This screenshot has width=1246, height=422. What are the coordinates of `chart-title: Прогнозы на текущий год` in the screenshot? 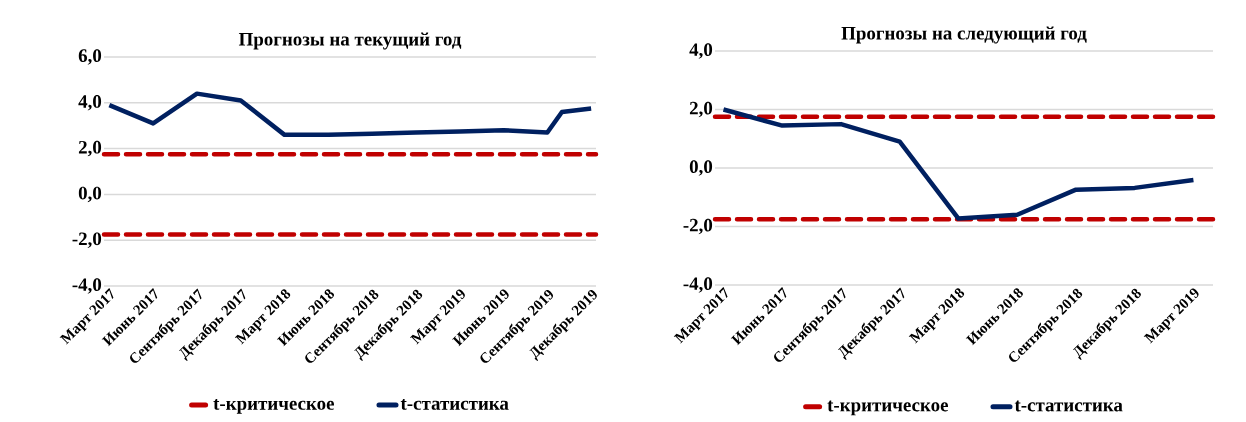 It's located at (350, 41).